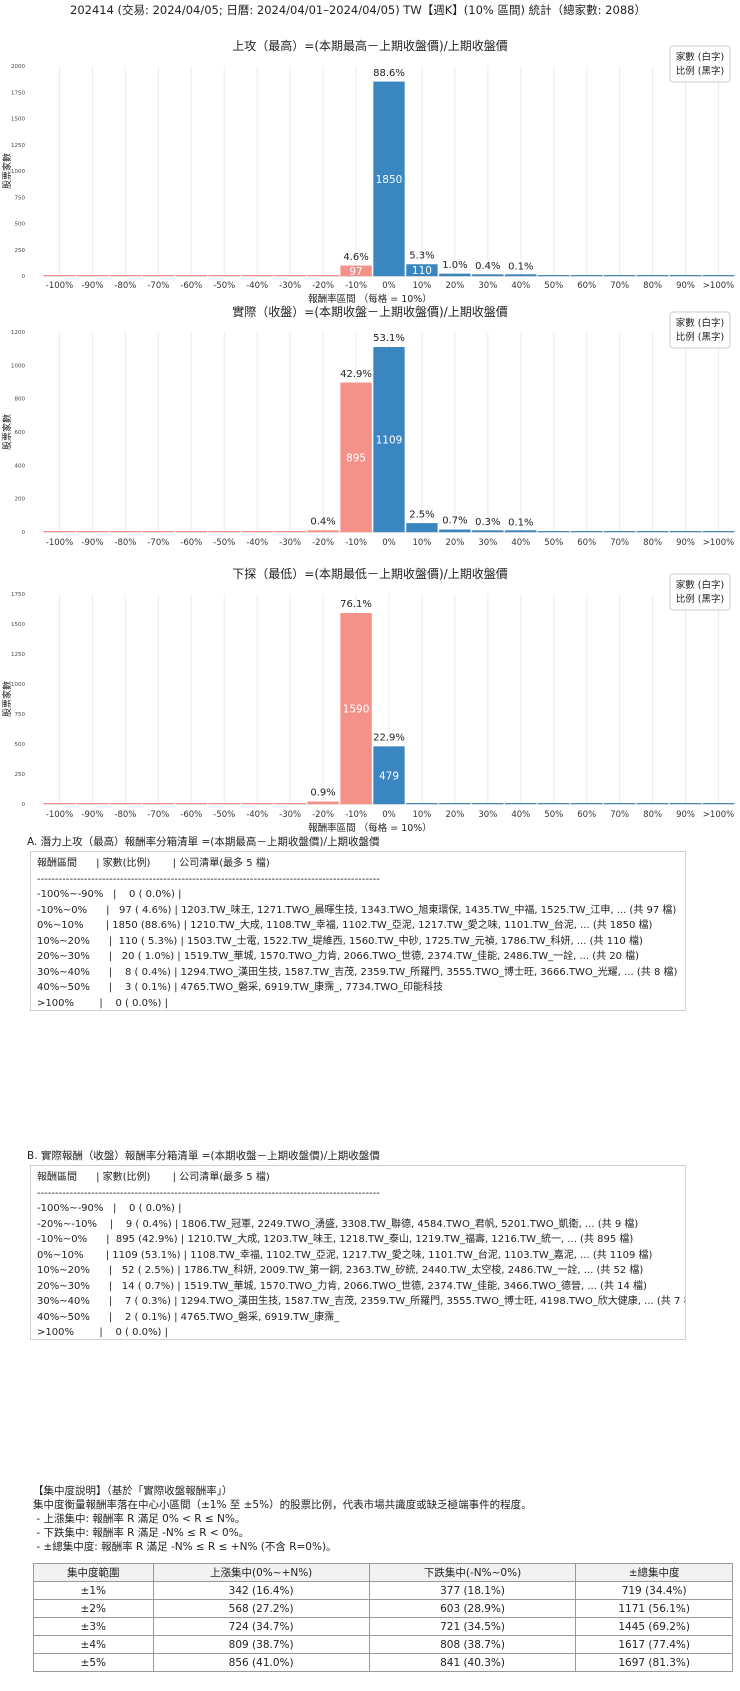 This screenshot has width=740, height=1691. Describe the element at coordinates (553, 543) in the screenshot. I see `x-tick-label: 50%` at that location.